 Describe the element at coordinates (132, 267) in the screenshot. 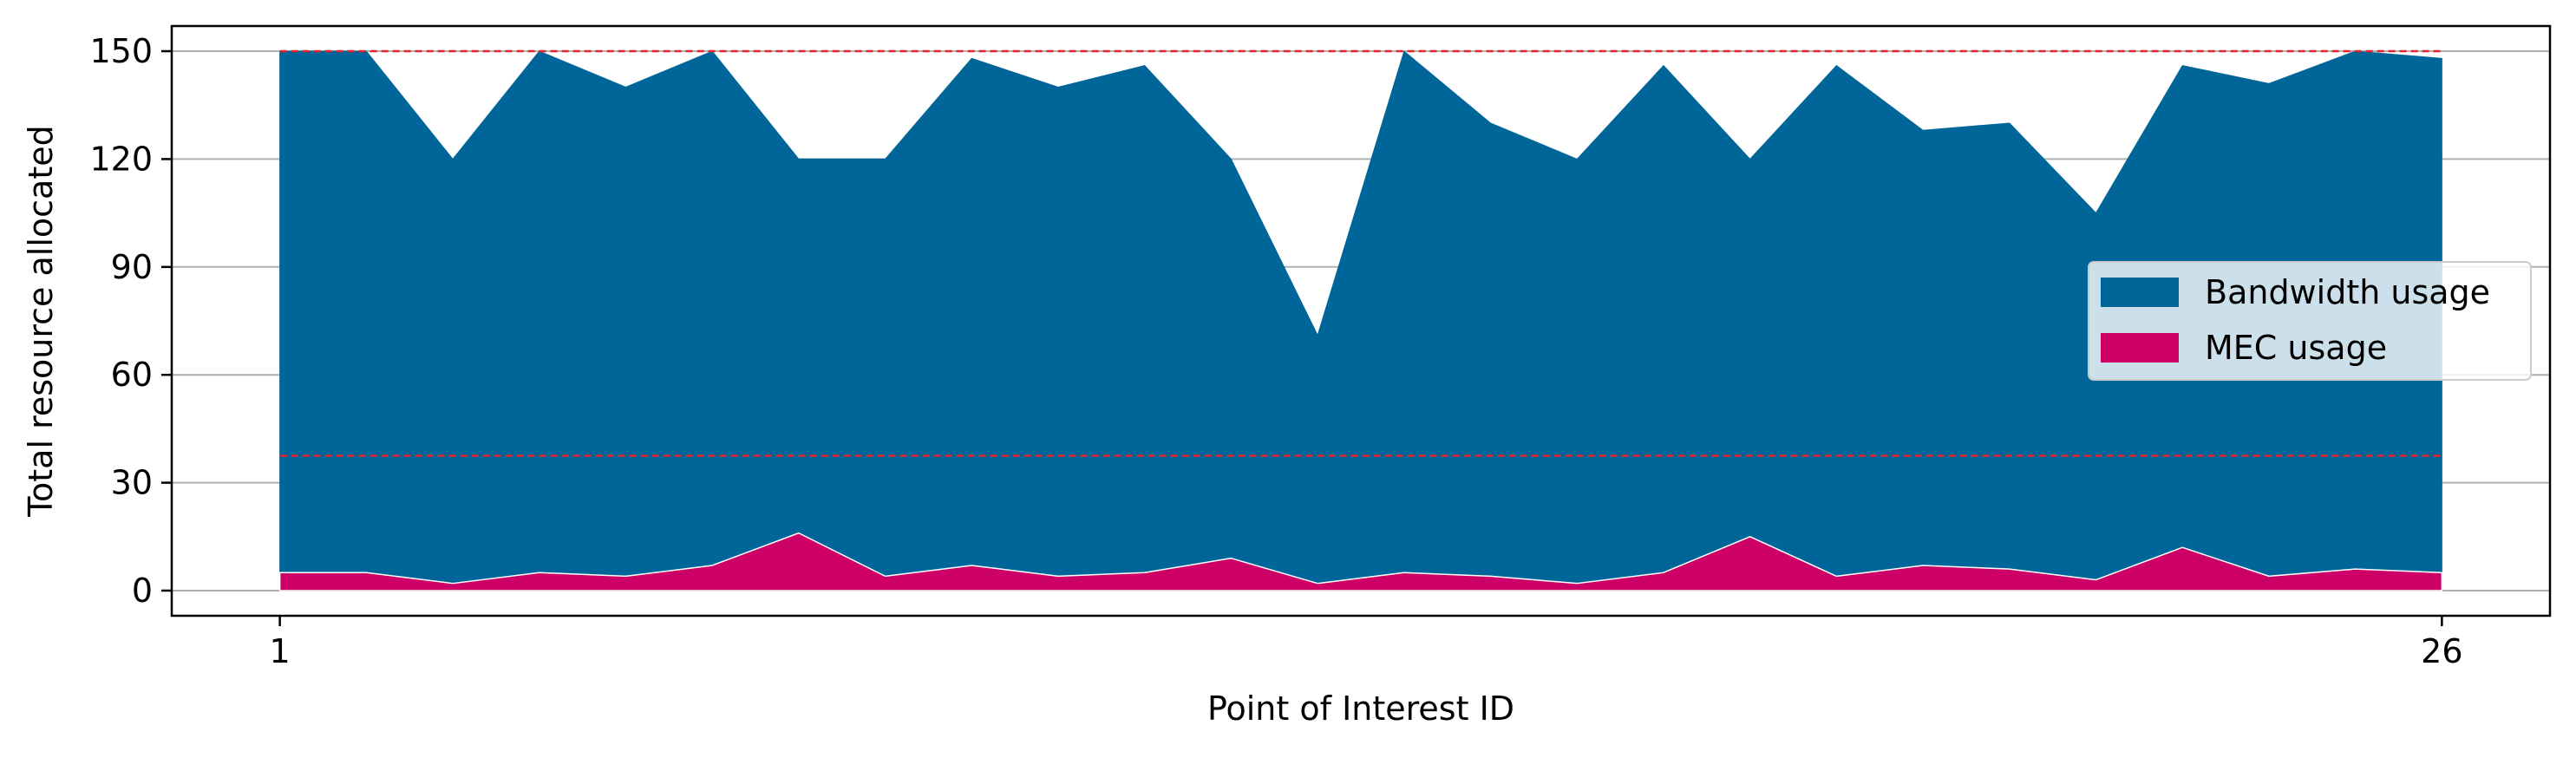

I see `y-tick-label-90: 90` at that location.